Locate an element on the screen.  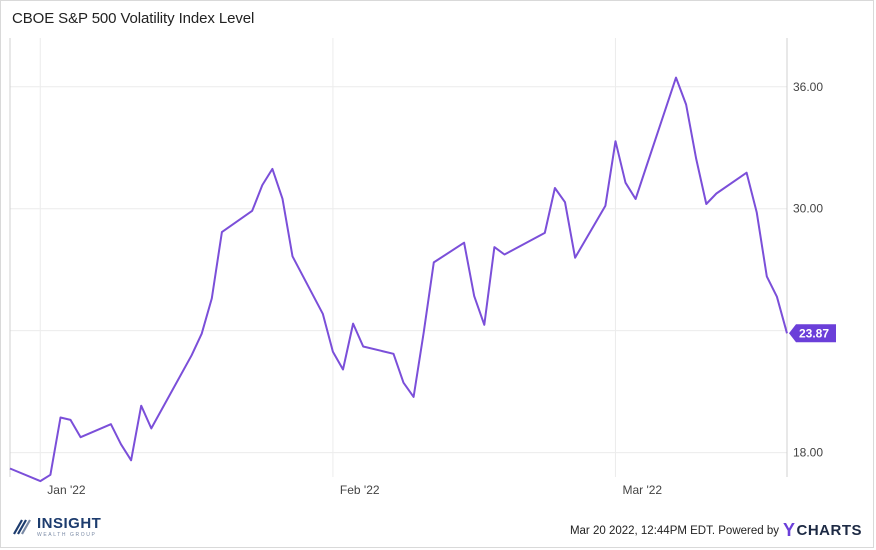
ycharts-brand: Y CHARTS is located at coordinates (822, 530).